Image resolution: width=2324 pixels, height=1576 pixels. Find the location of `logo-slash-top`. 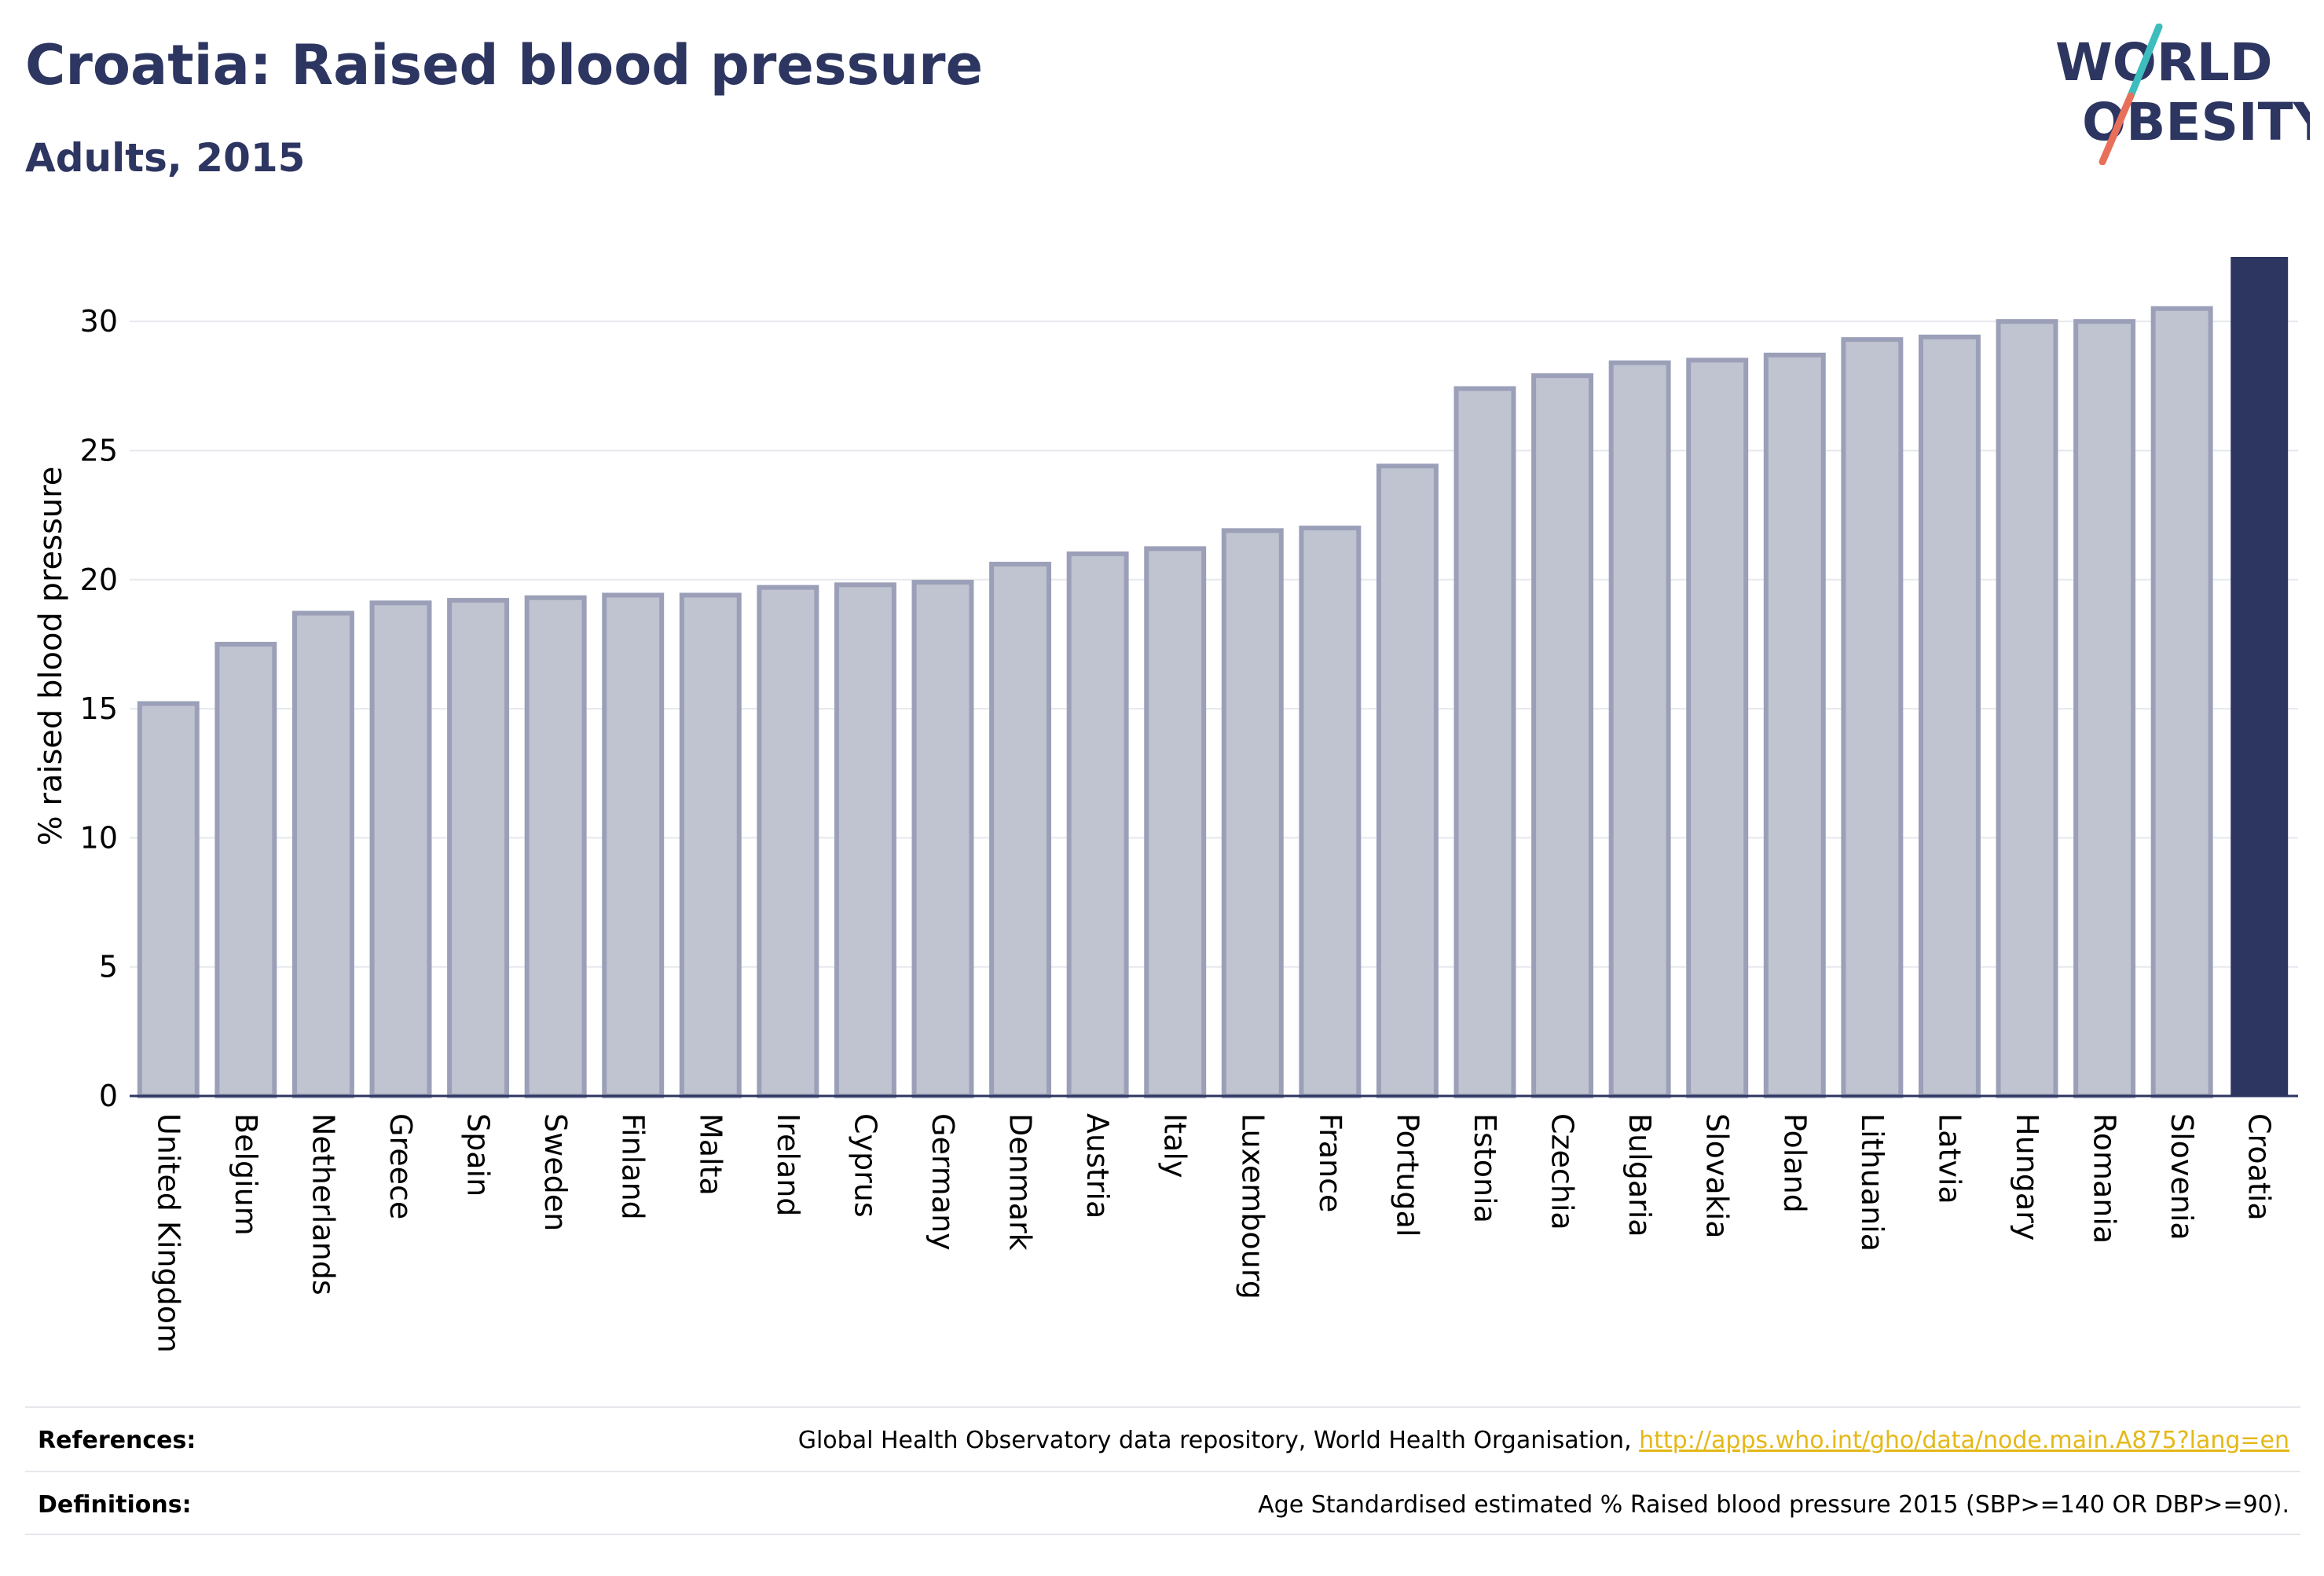

logo-slash-top is located at coordinates (2145, 62).